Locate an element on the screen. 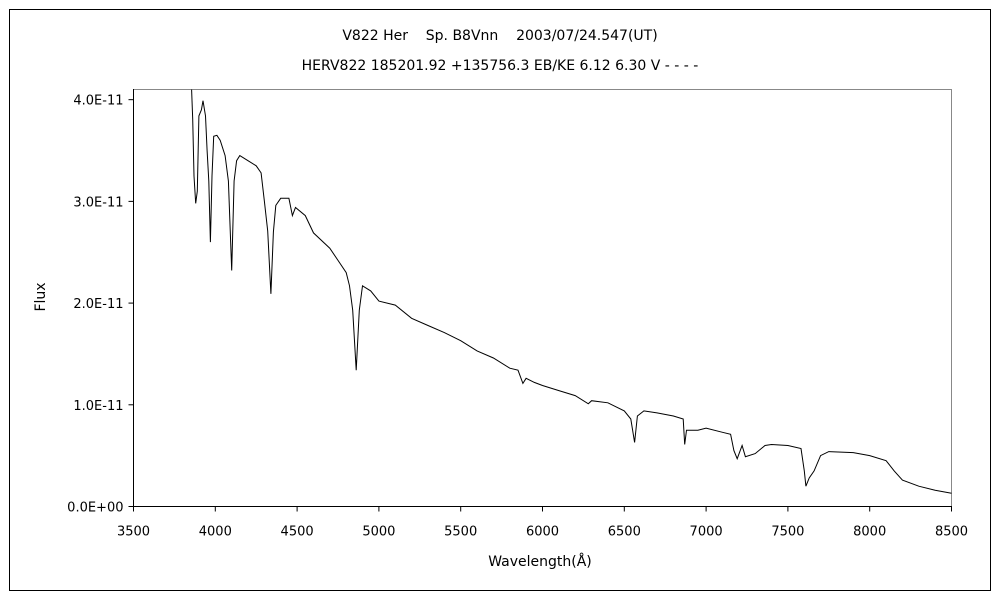 The height and width of the screenshot is (604, 1000). x-tick-label: 7000 is located at coordinates (706, 532).